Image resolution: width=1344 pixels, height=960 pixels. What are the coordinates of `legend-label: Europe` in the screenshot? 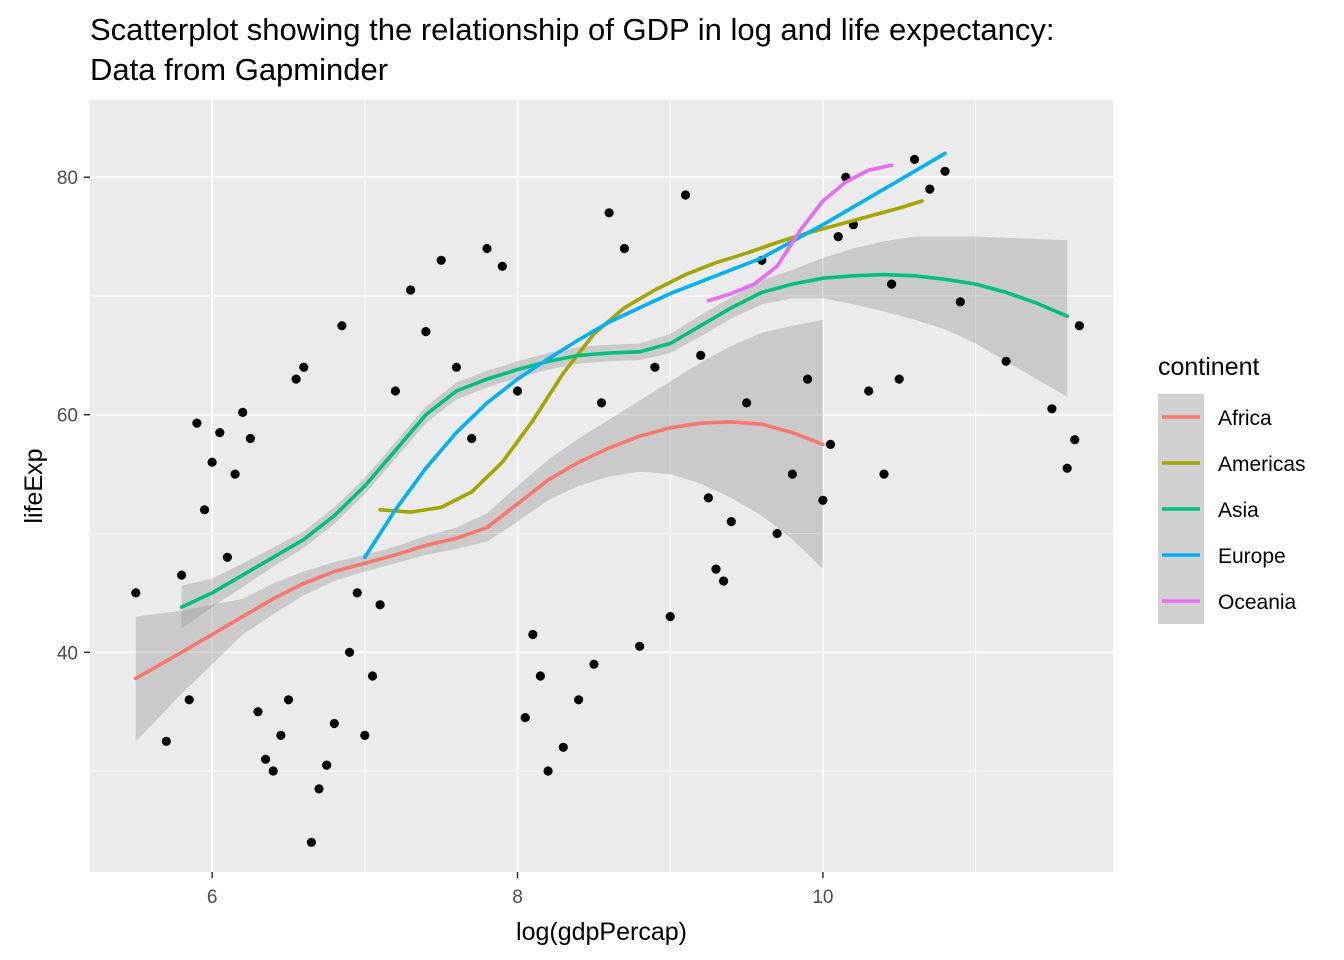 It's located at (1252, 556).